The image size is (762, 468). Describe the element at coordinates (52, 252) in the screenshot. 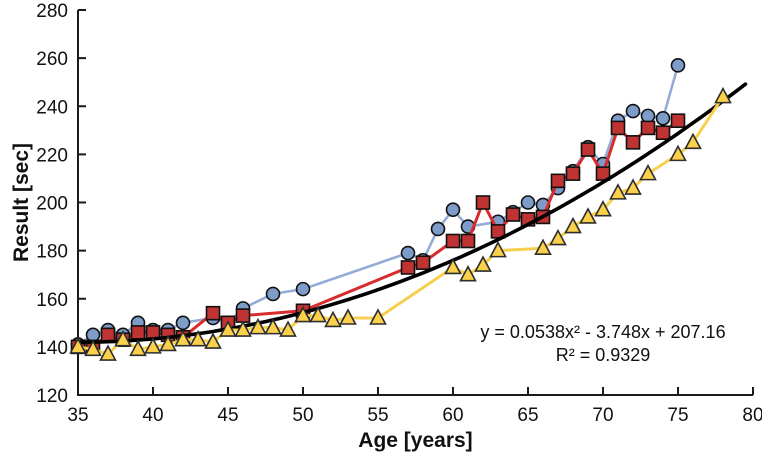

I see `y-tick-label: 180` at that location.